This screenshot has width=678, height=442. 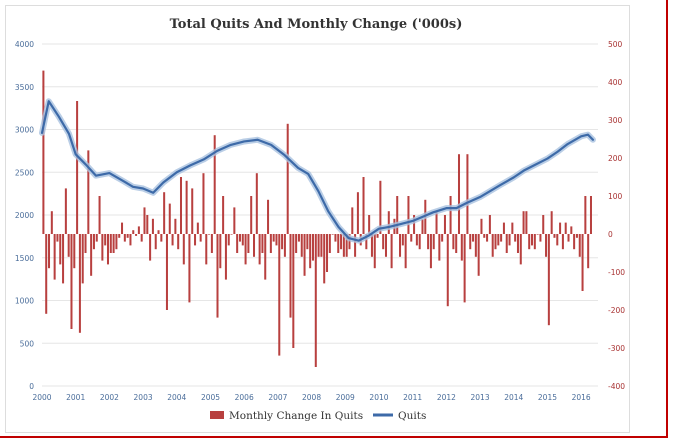 What do you see at coordinates (513, 397) in the screenshot?
I see `x-tick-label: 2014` at bounding box center [513, 397].